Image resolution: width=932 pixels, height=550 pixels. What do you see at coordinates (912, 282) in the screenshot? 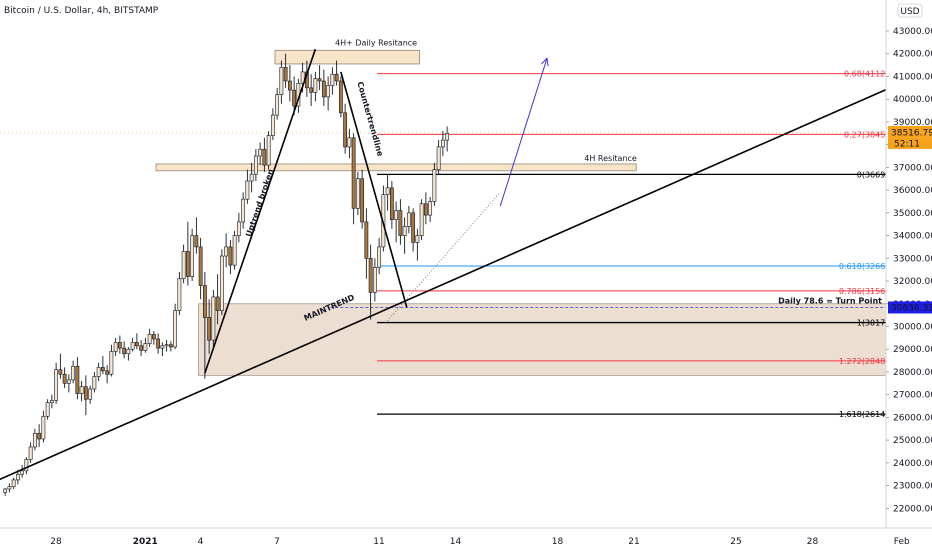
I see `y-tick-label: 32000.00` at bounding box center [912, 282].